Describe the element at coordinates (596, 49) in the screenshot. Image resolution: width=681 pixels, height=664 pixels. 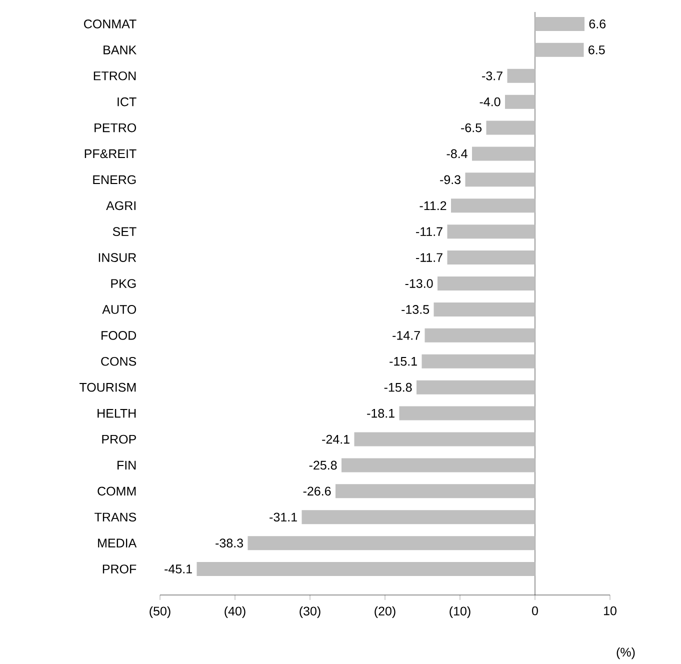
I see `data-label: 6.5` at that location.